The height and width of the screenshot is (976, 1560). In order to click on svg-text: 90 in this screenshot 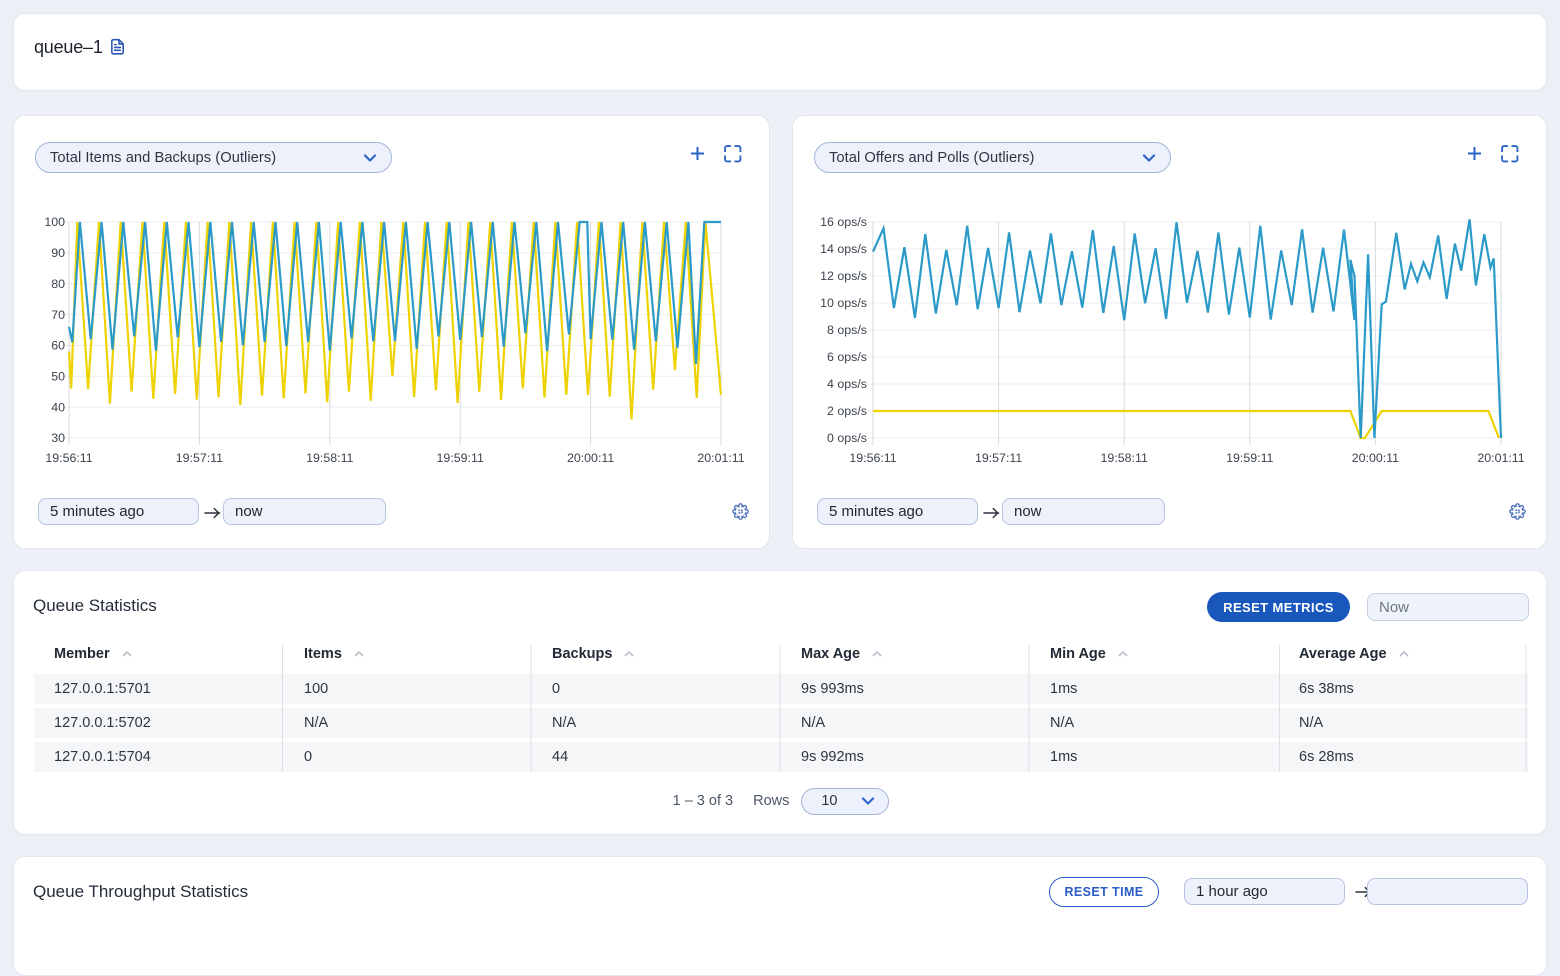, I will do `click(58, 253)`.